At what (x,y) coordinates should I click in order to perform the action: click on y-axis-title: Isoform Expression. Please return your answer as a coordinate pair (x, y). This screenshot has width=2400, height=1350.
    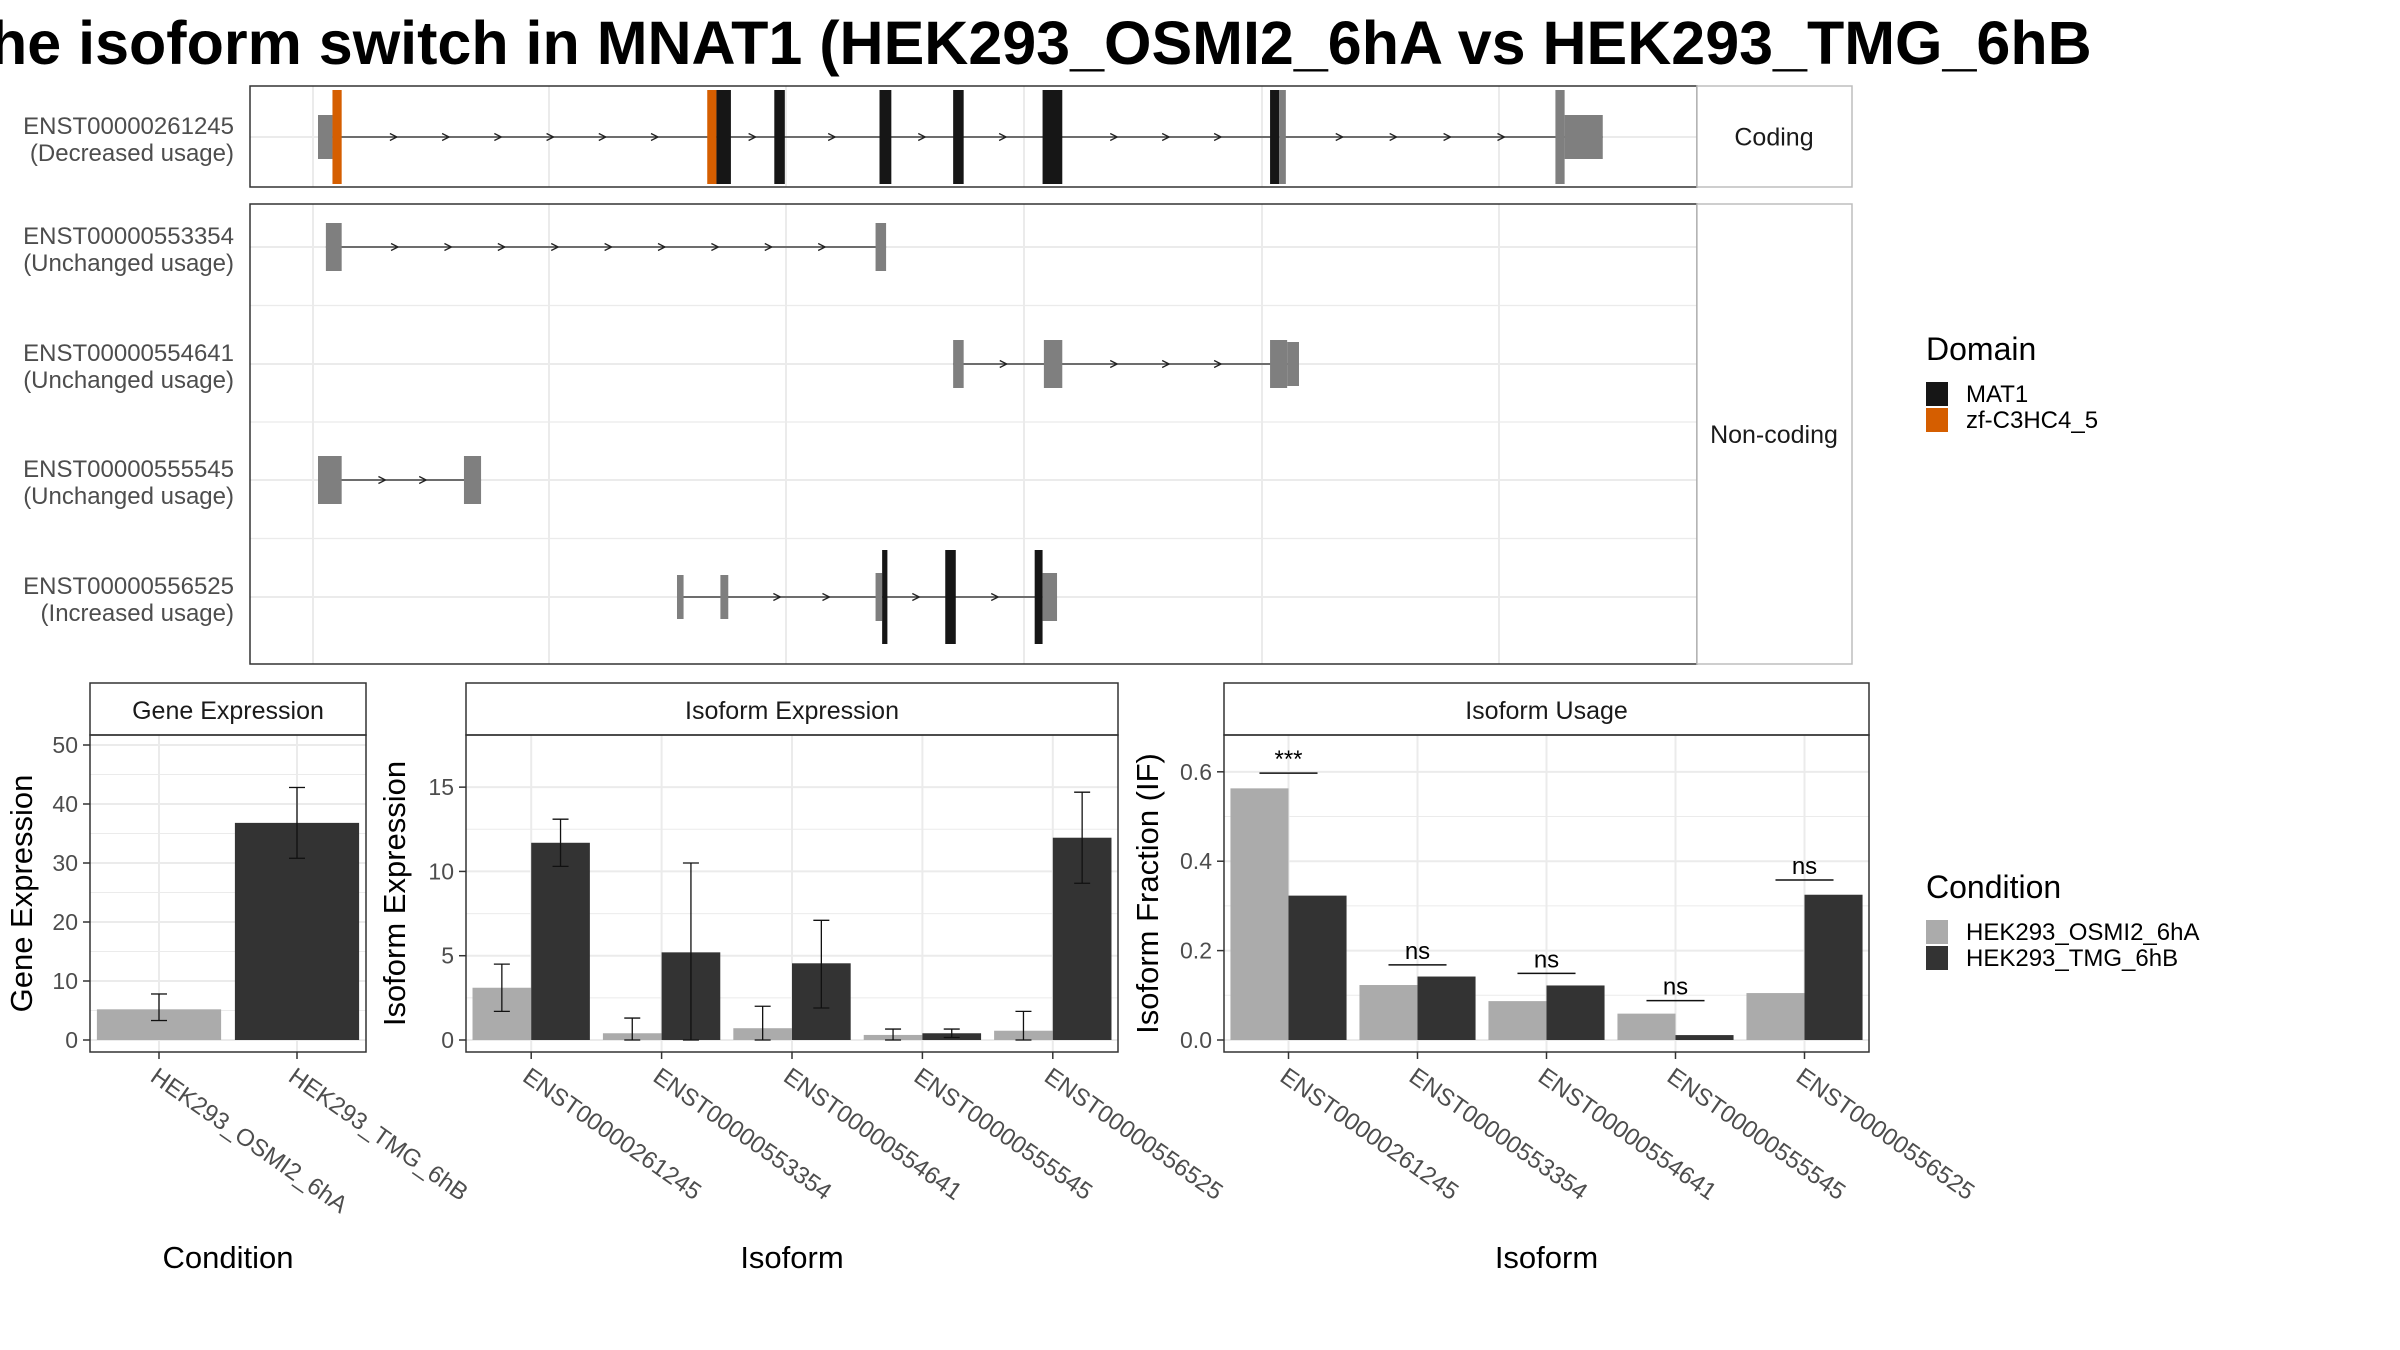
    Looking at the image, I should click on (394, 893).